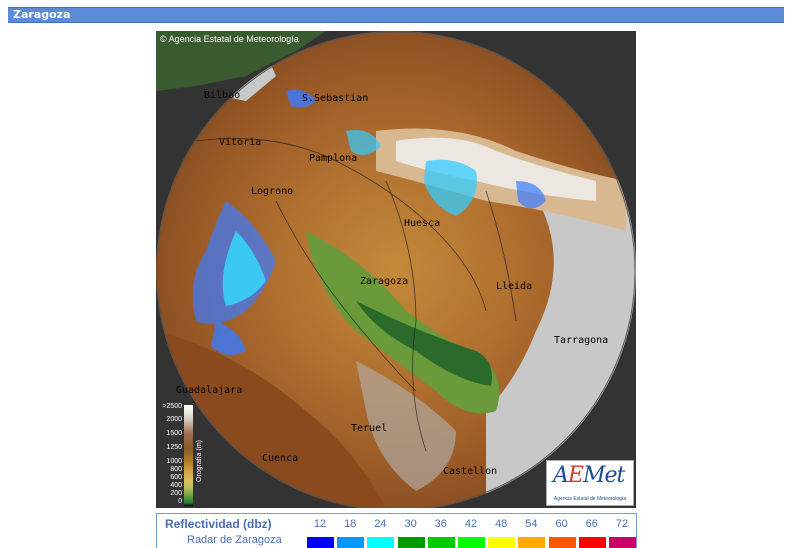 The width and height of the screenshot is (792, 548). I want to click on orography-level: 400, so click(176, 485).